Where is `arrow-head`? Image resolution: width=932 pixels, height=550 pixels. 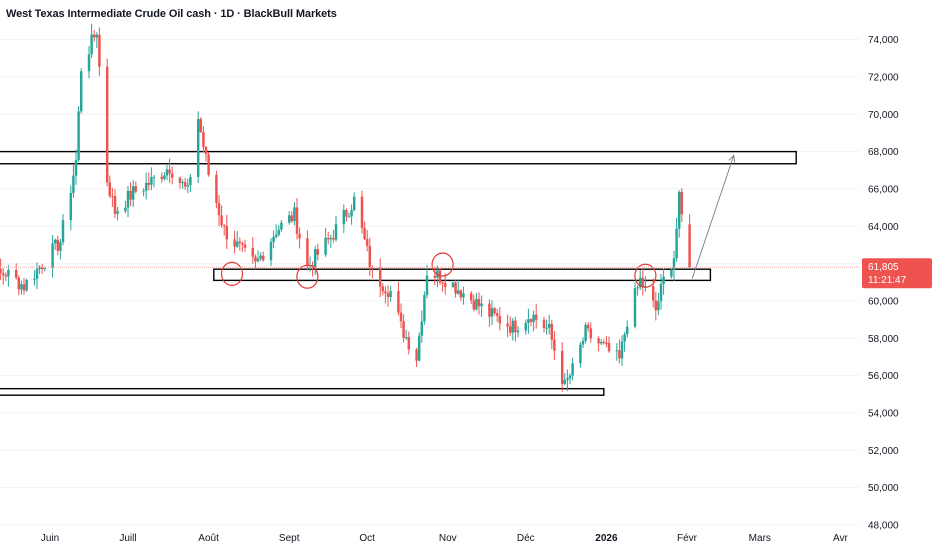
arrow-head is located at coordinates (732, 158).